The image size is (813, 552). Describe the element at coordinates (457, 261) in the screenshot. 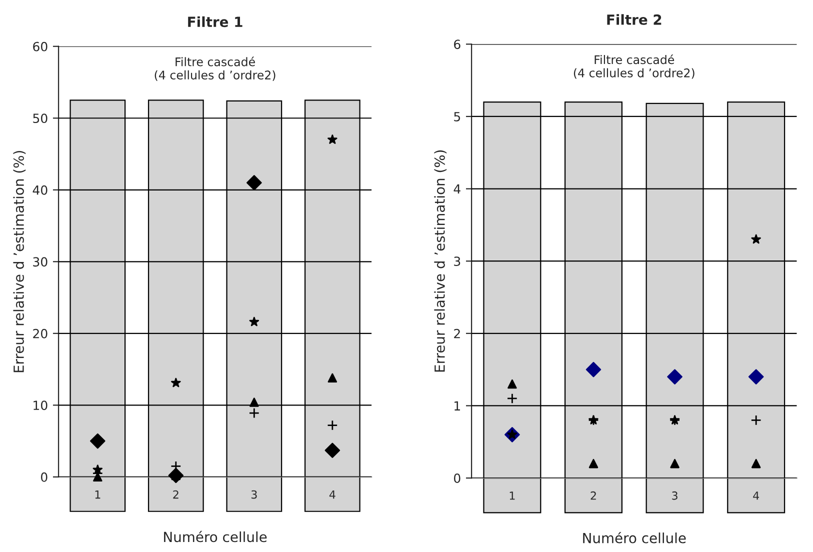

I see `y-tick-label: 3` at that location.